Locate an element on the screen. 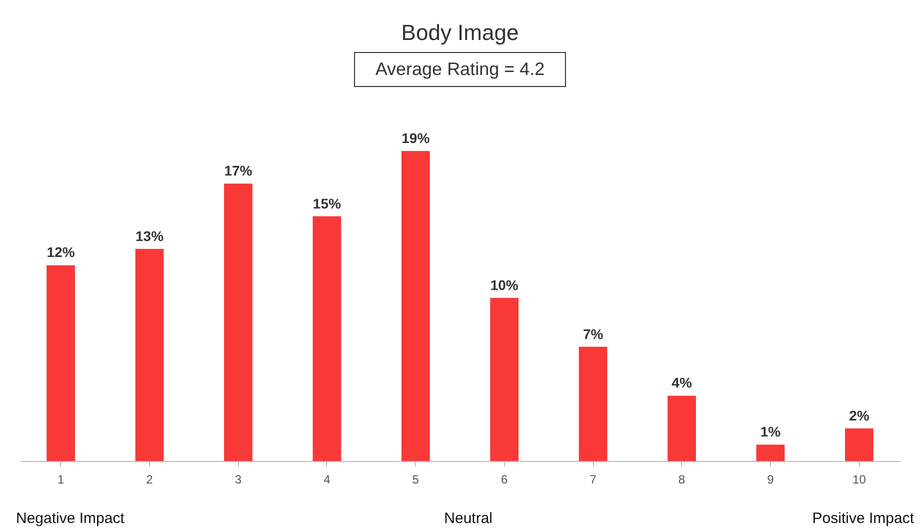 This screenshot has height=529, width=920. x-tick-label: 1 is located at coordinates (60, 479).